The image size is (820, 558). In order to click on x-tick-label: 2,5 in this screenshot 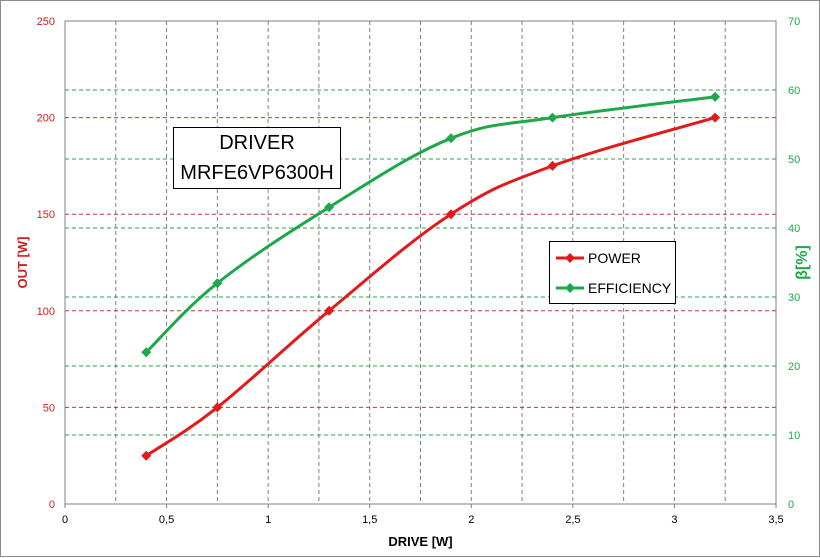, I will do `click(572, 520)`.